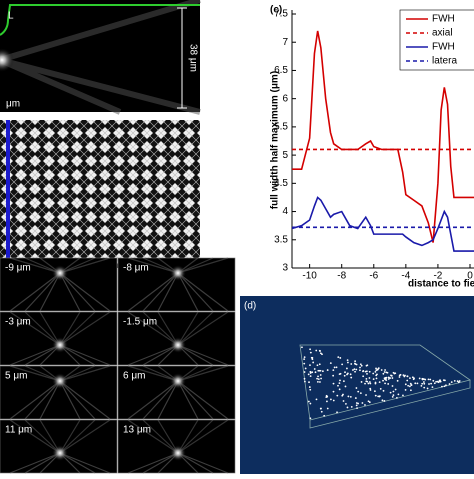  What do you see at coordinates (11, 16) in the screenshot?
I see `panel-label: L` at bounding box center [11, 16].